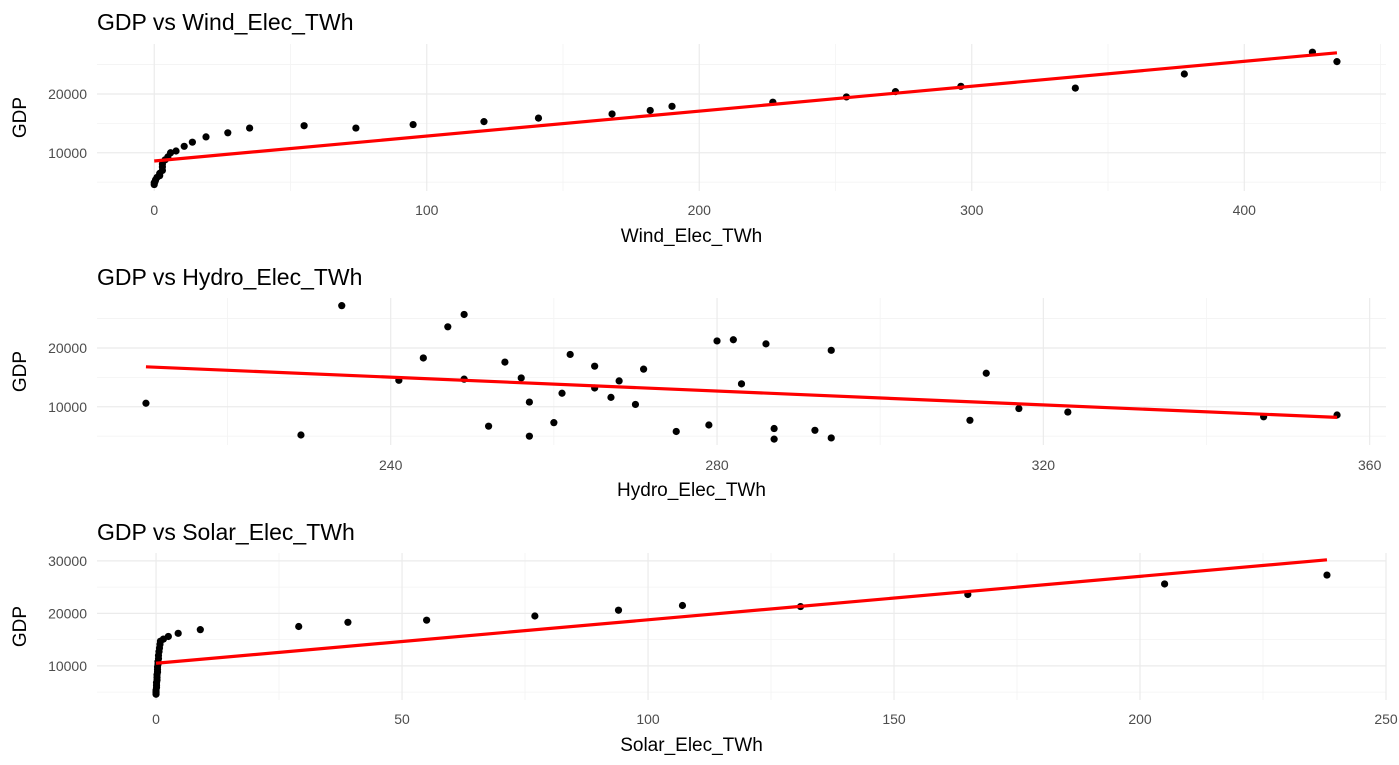  I want to click on x-tick-label: 200, so click(700, 210).